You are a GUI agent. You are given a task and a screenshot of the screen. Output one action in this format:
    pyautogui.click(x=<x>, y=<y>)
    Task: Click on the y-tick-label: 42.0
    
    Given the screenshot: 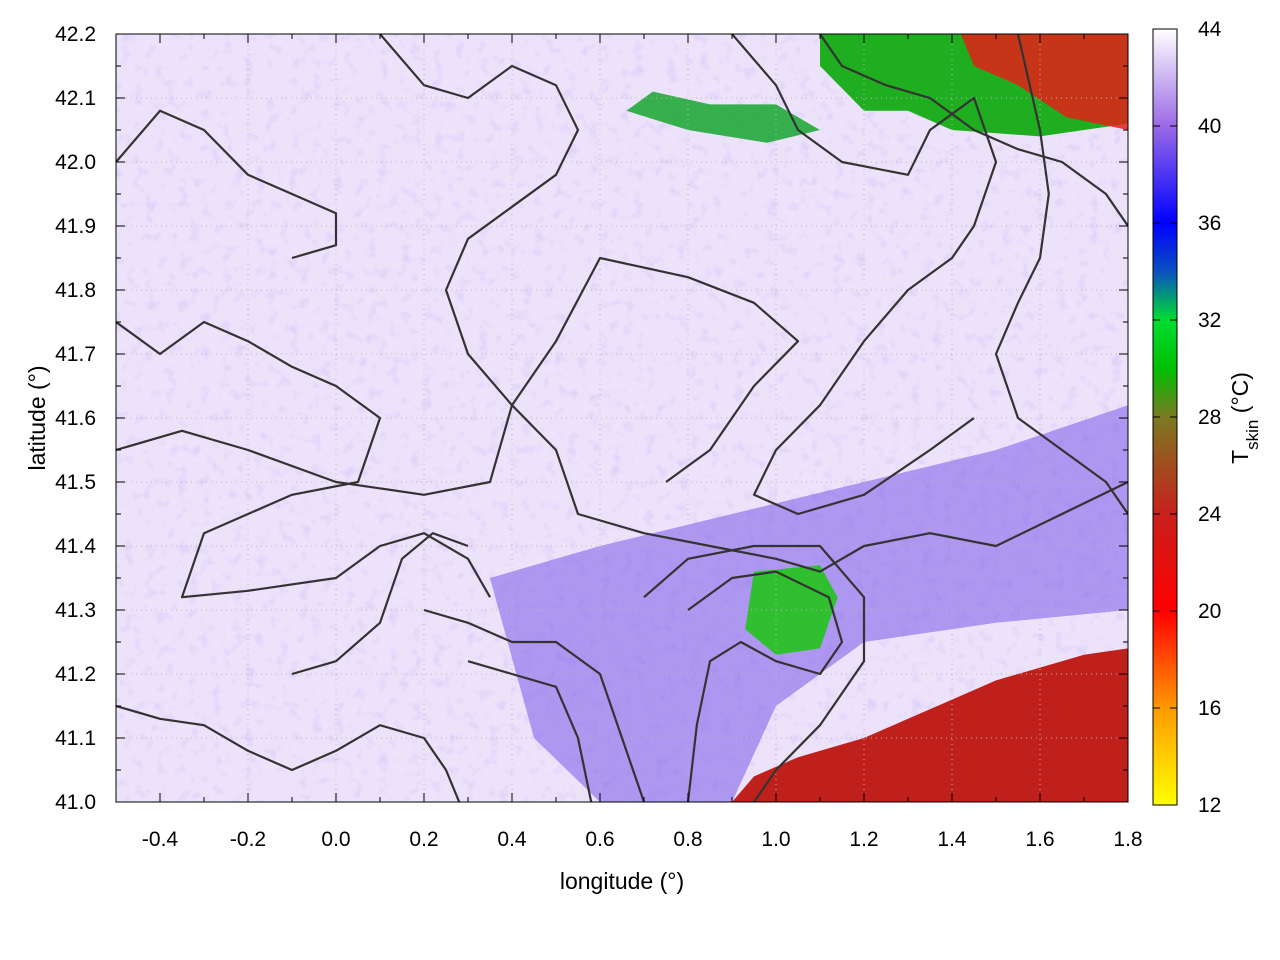 What is the action you would take?
    pyautogui.click(x=75, y=162)
    